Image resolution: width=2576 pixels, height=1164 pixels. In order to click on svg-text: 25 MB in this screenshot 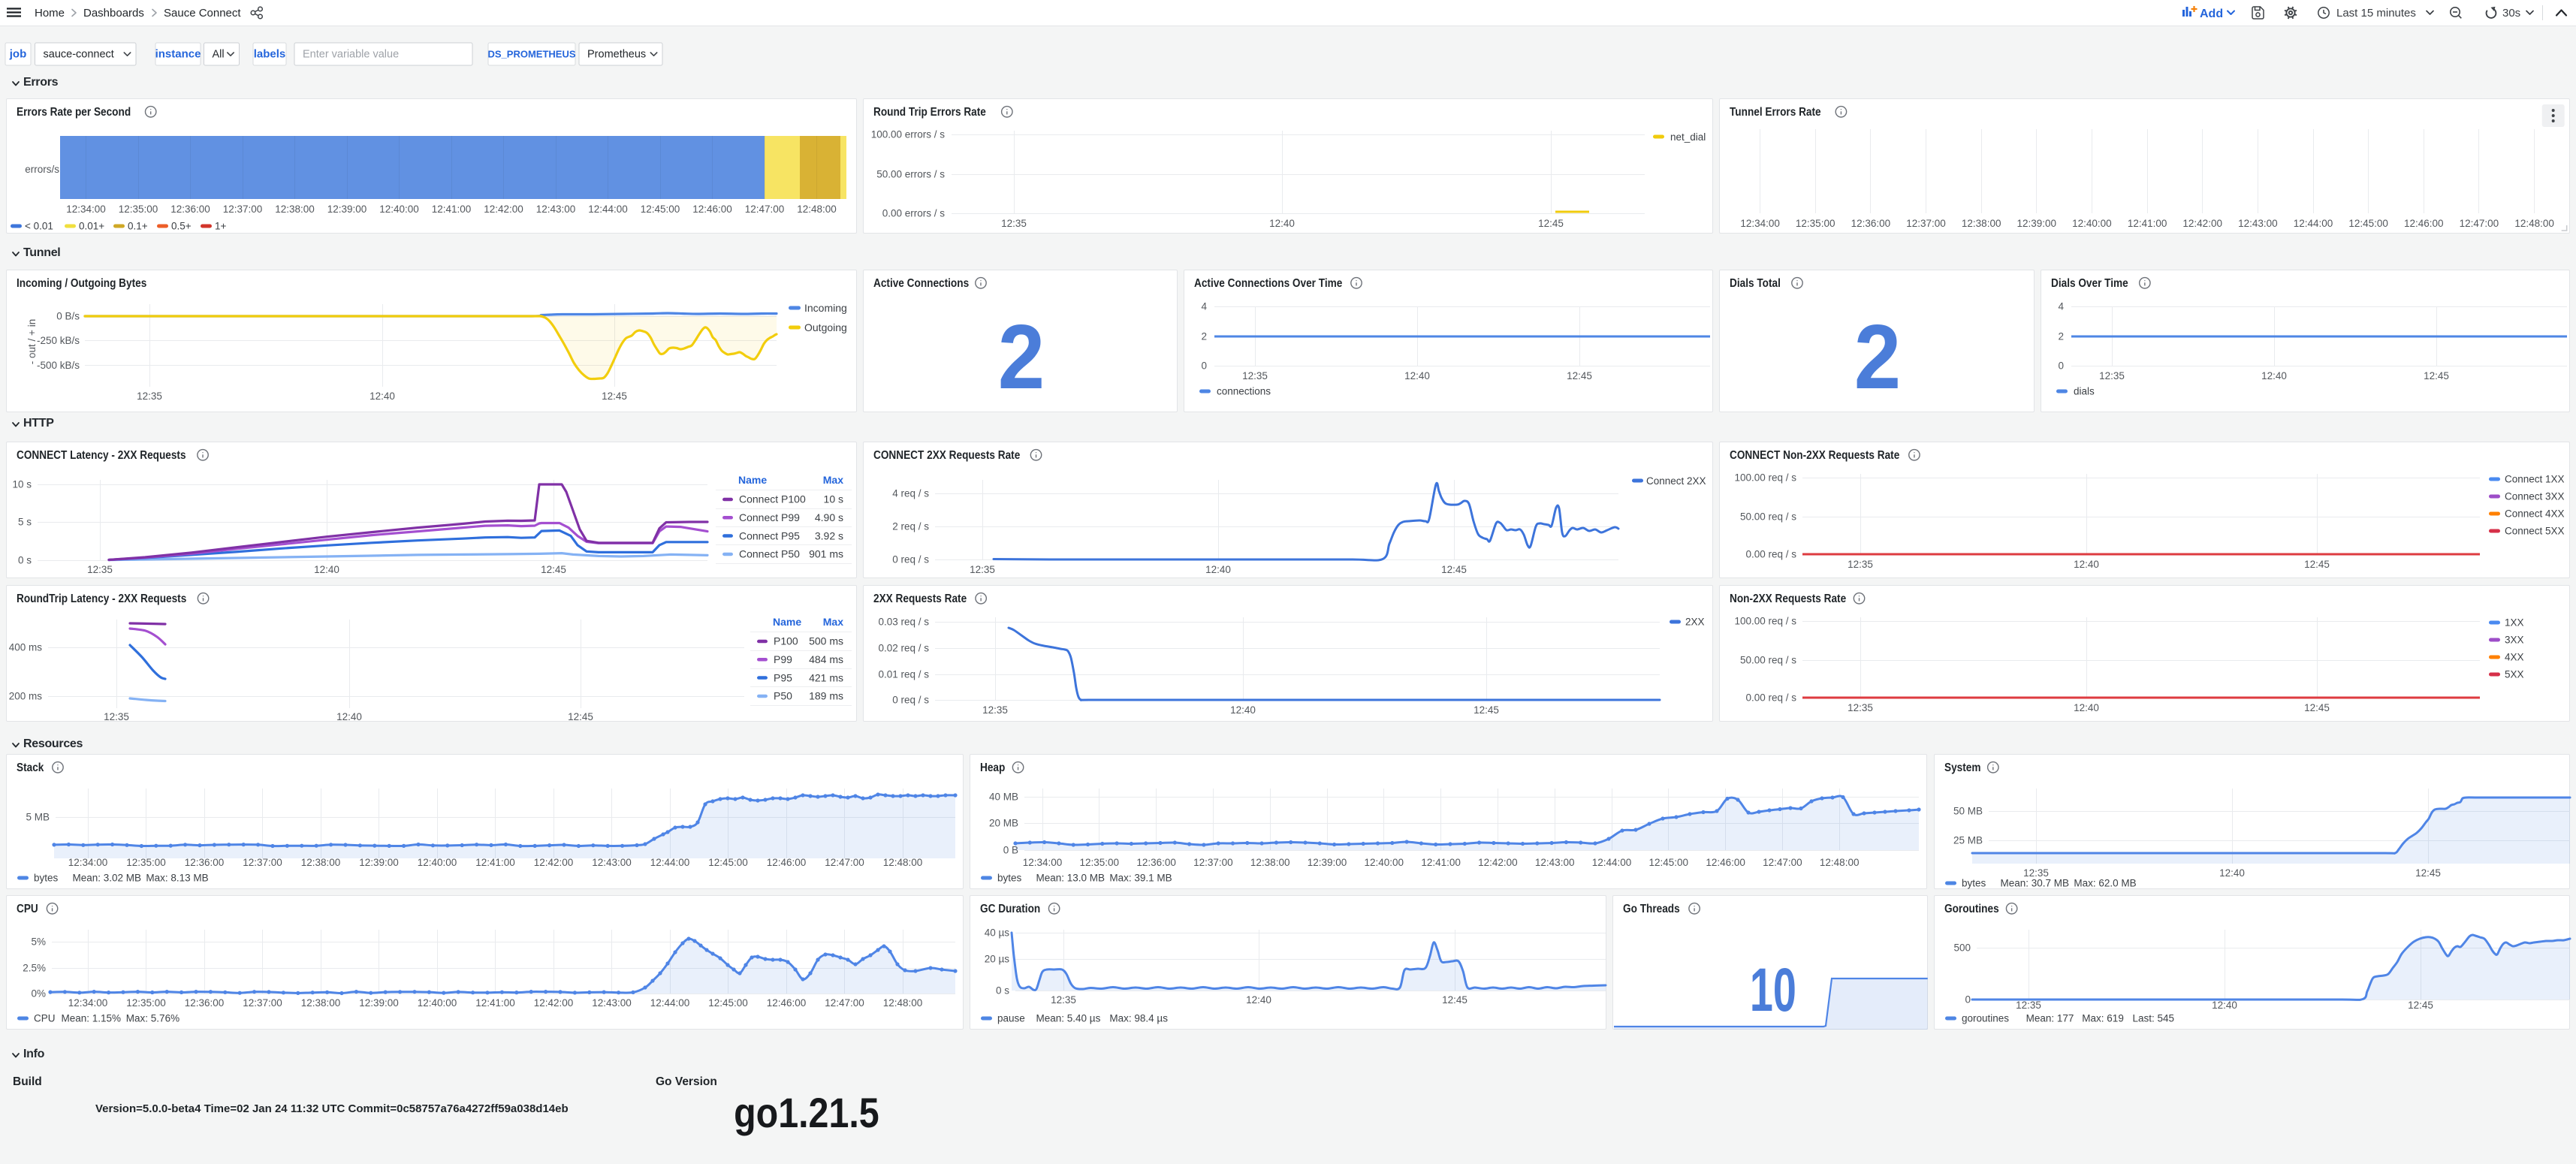, I will do `click(1967, 840)`.